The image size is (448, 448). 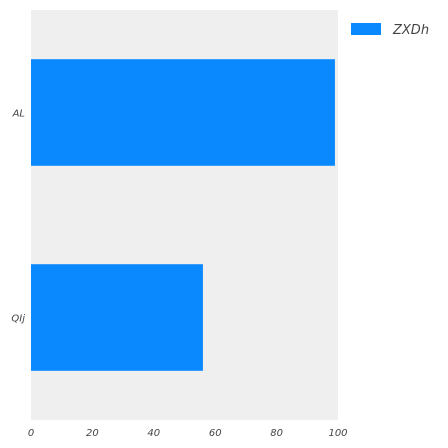 What do you see at coordinates (18, 114) in the screenshot?
I see `y-tick-label: AL` at bounding box center [18, 114].